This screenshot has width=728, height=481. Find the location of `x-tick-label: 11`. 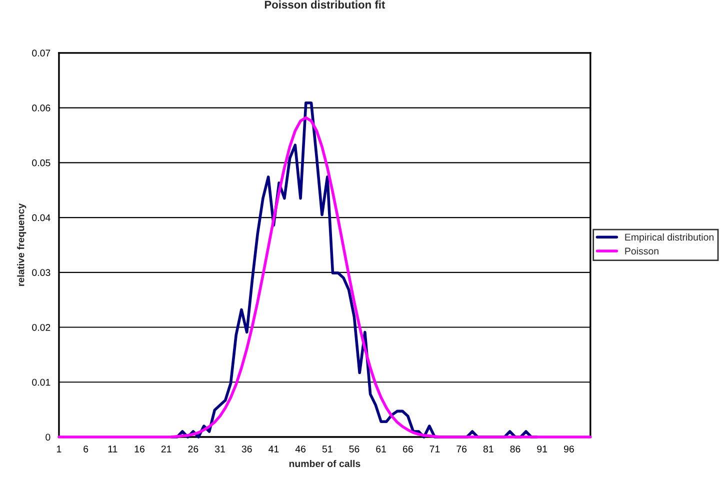

x-tick-label: 11 is located at coordinates (113, 449).